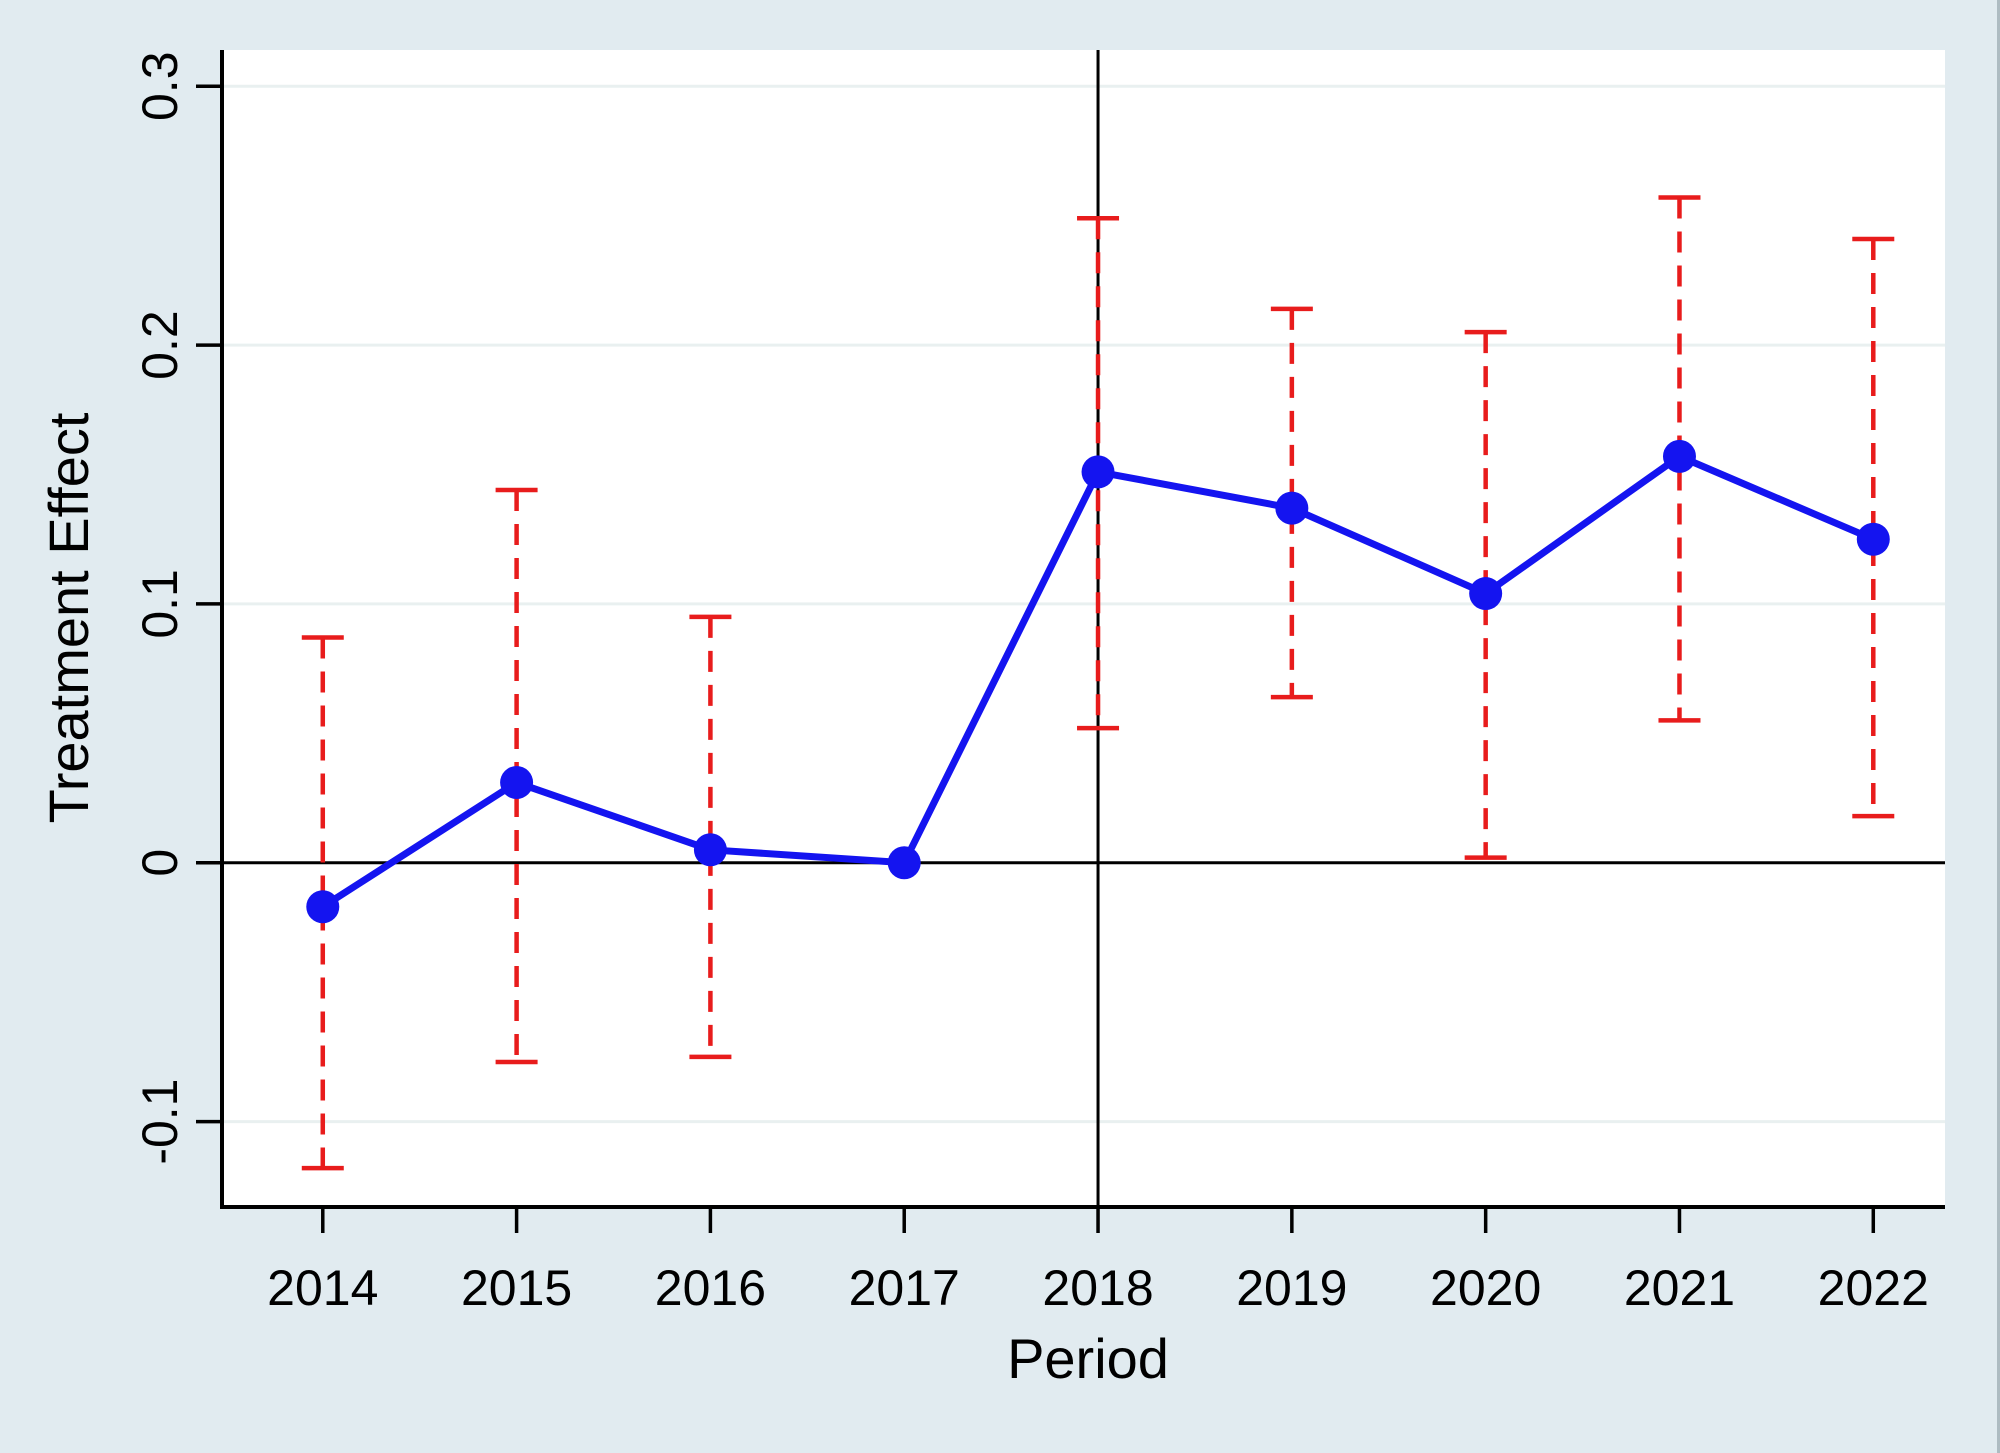  Describe the element at coordinates (1873, 1288) in the screenshot. I see `x-tick-label: 2022` at that location.